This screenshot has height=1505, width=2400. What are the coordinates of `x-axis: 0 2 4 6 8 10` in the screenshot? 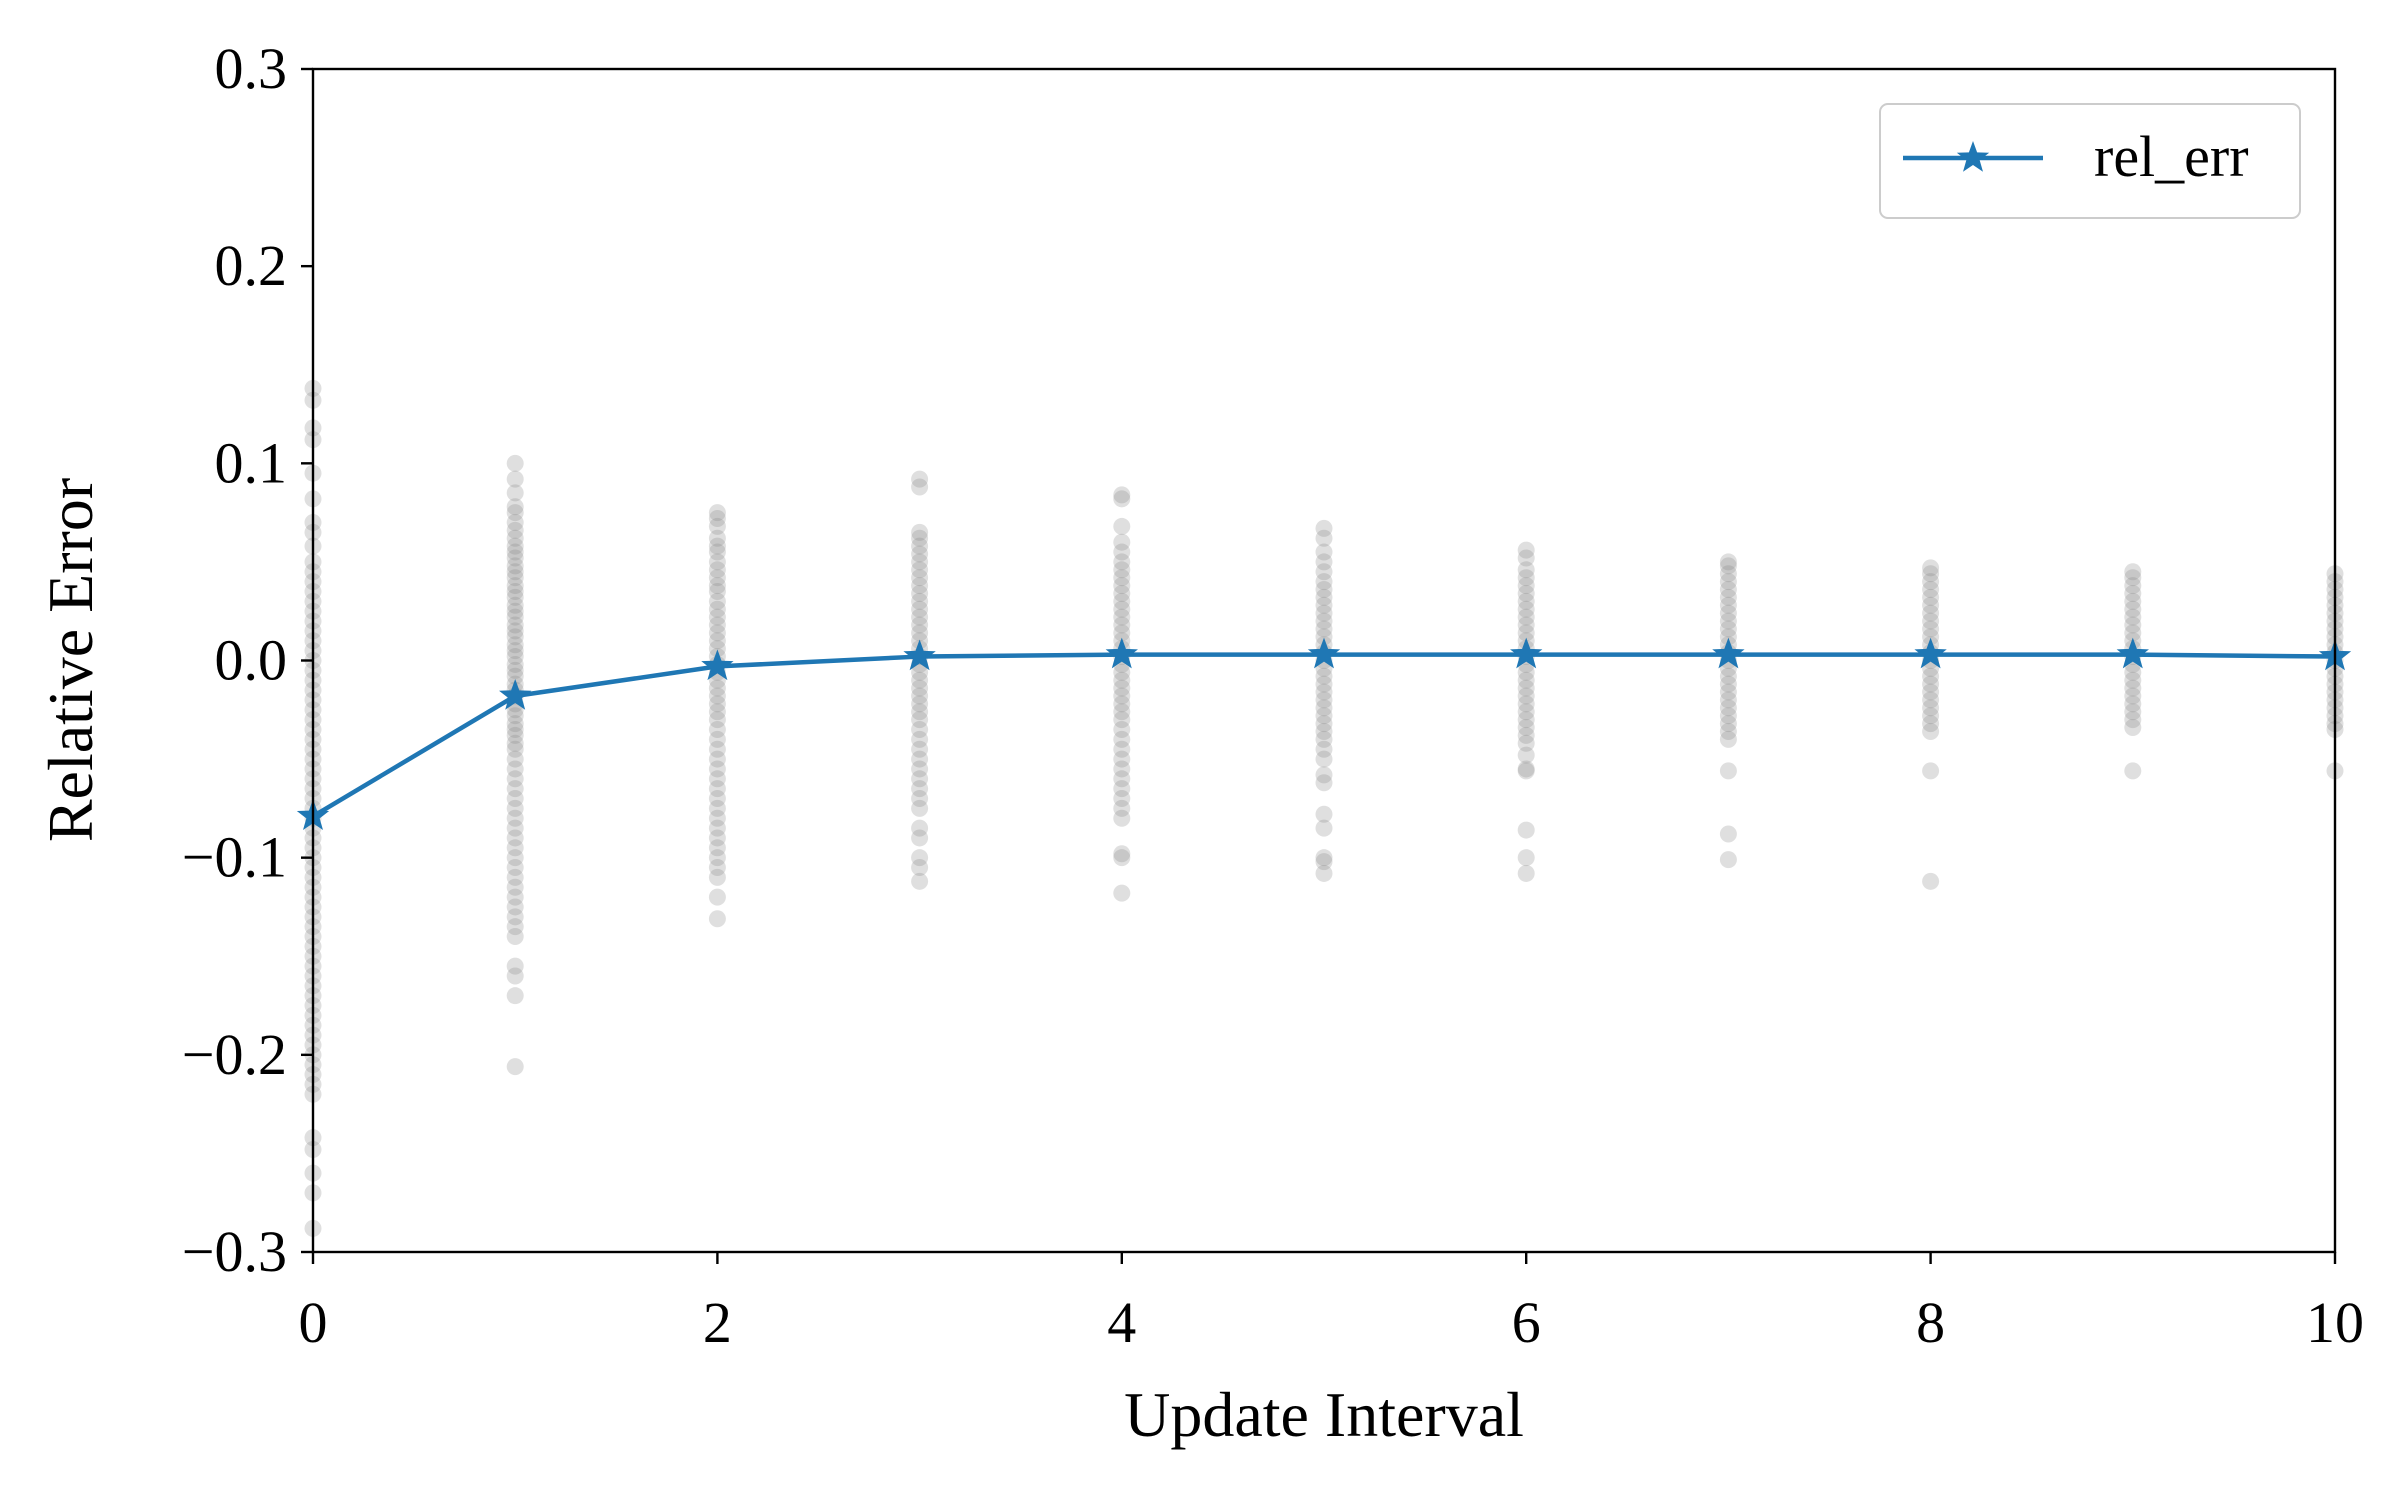 It's located at (1331, 1303).